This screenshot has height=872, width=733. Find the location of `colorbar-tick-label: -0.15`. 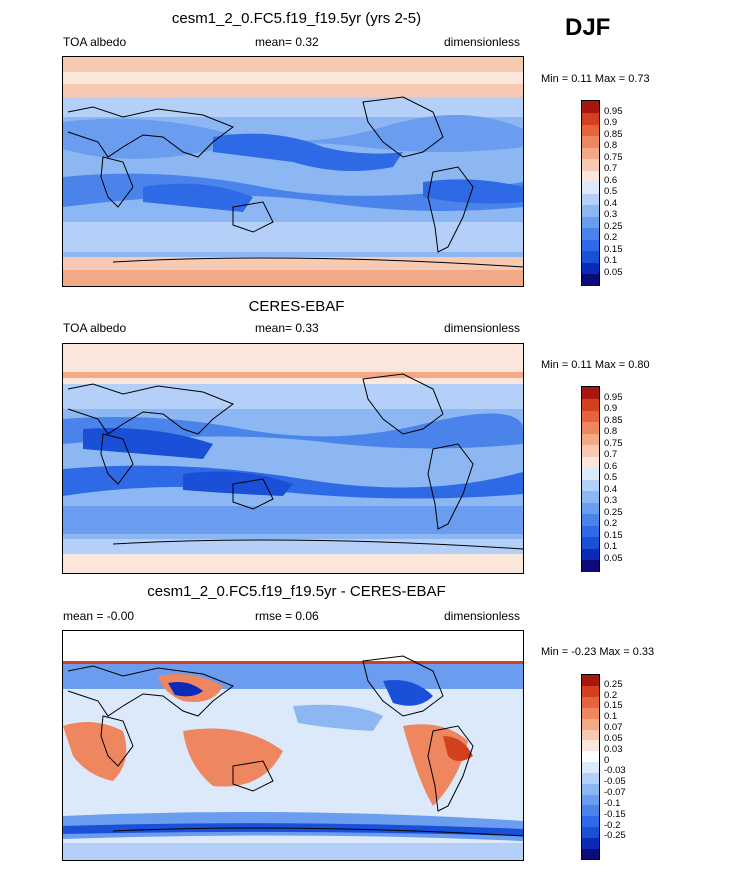

colorbar-tick-label: -0.15 is located at coordinates (615, 814).